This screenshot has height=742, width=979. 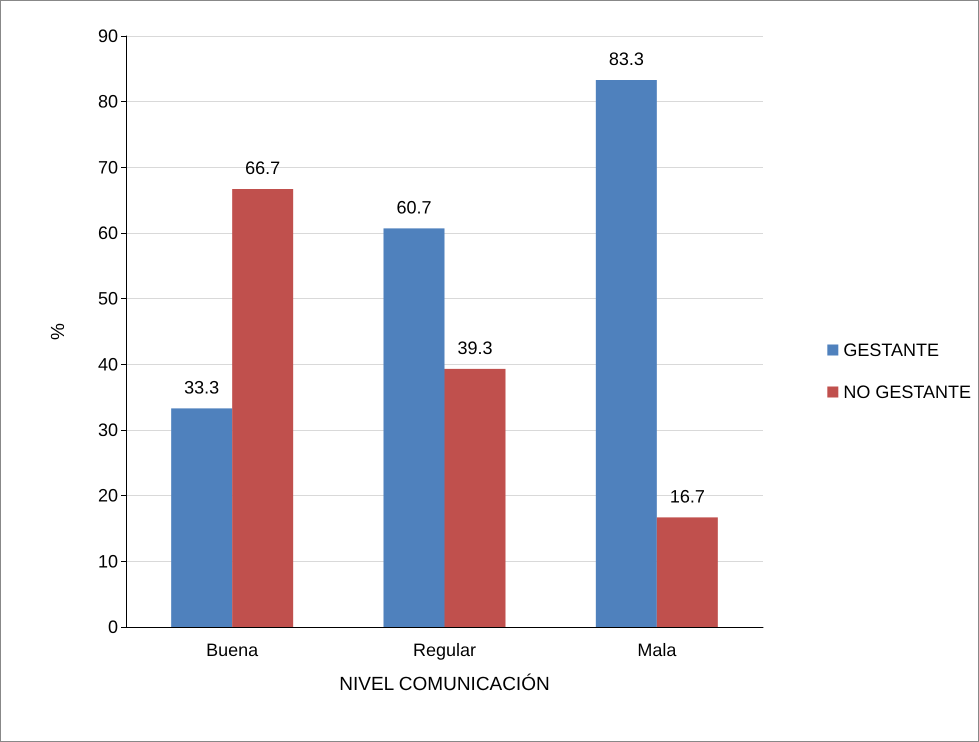 What do you see at coordinates (108, 102) in the screenshot?
I see `y-tick-label: 80` at bounding box center [108, 102].